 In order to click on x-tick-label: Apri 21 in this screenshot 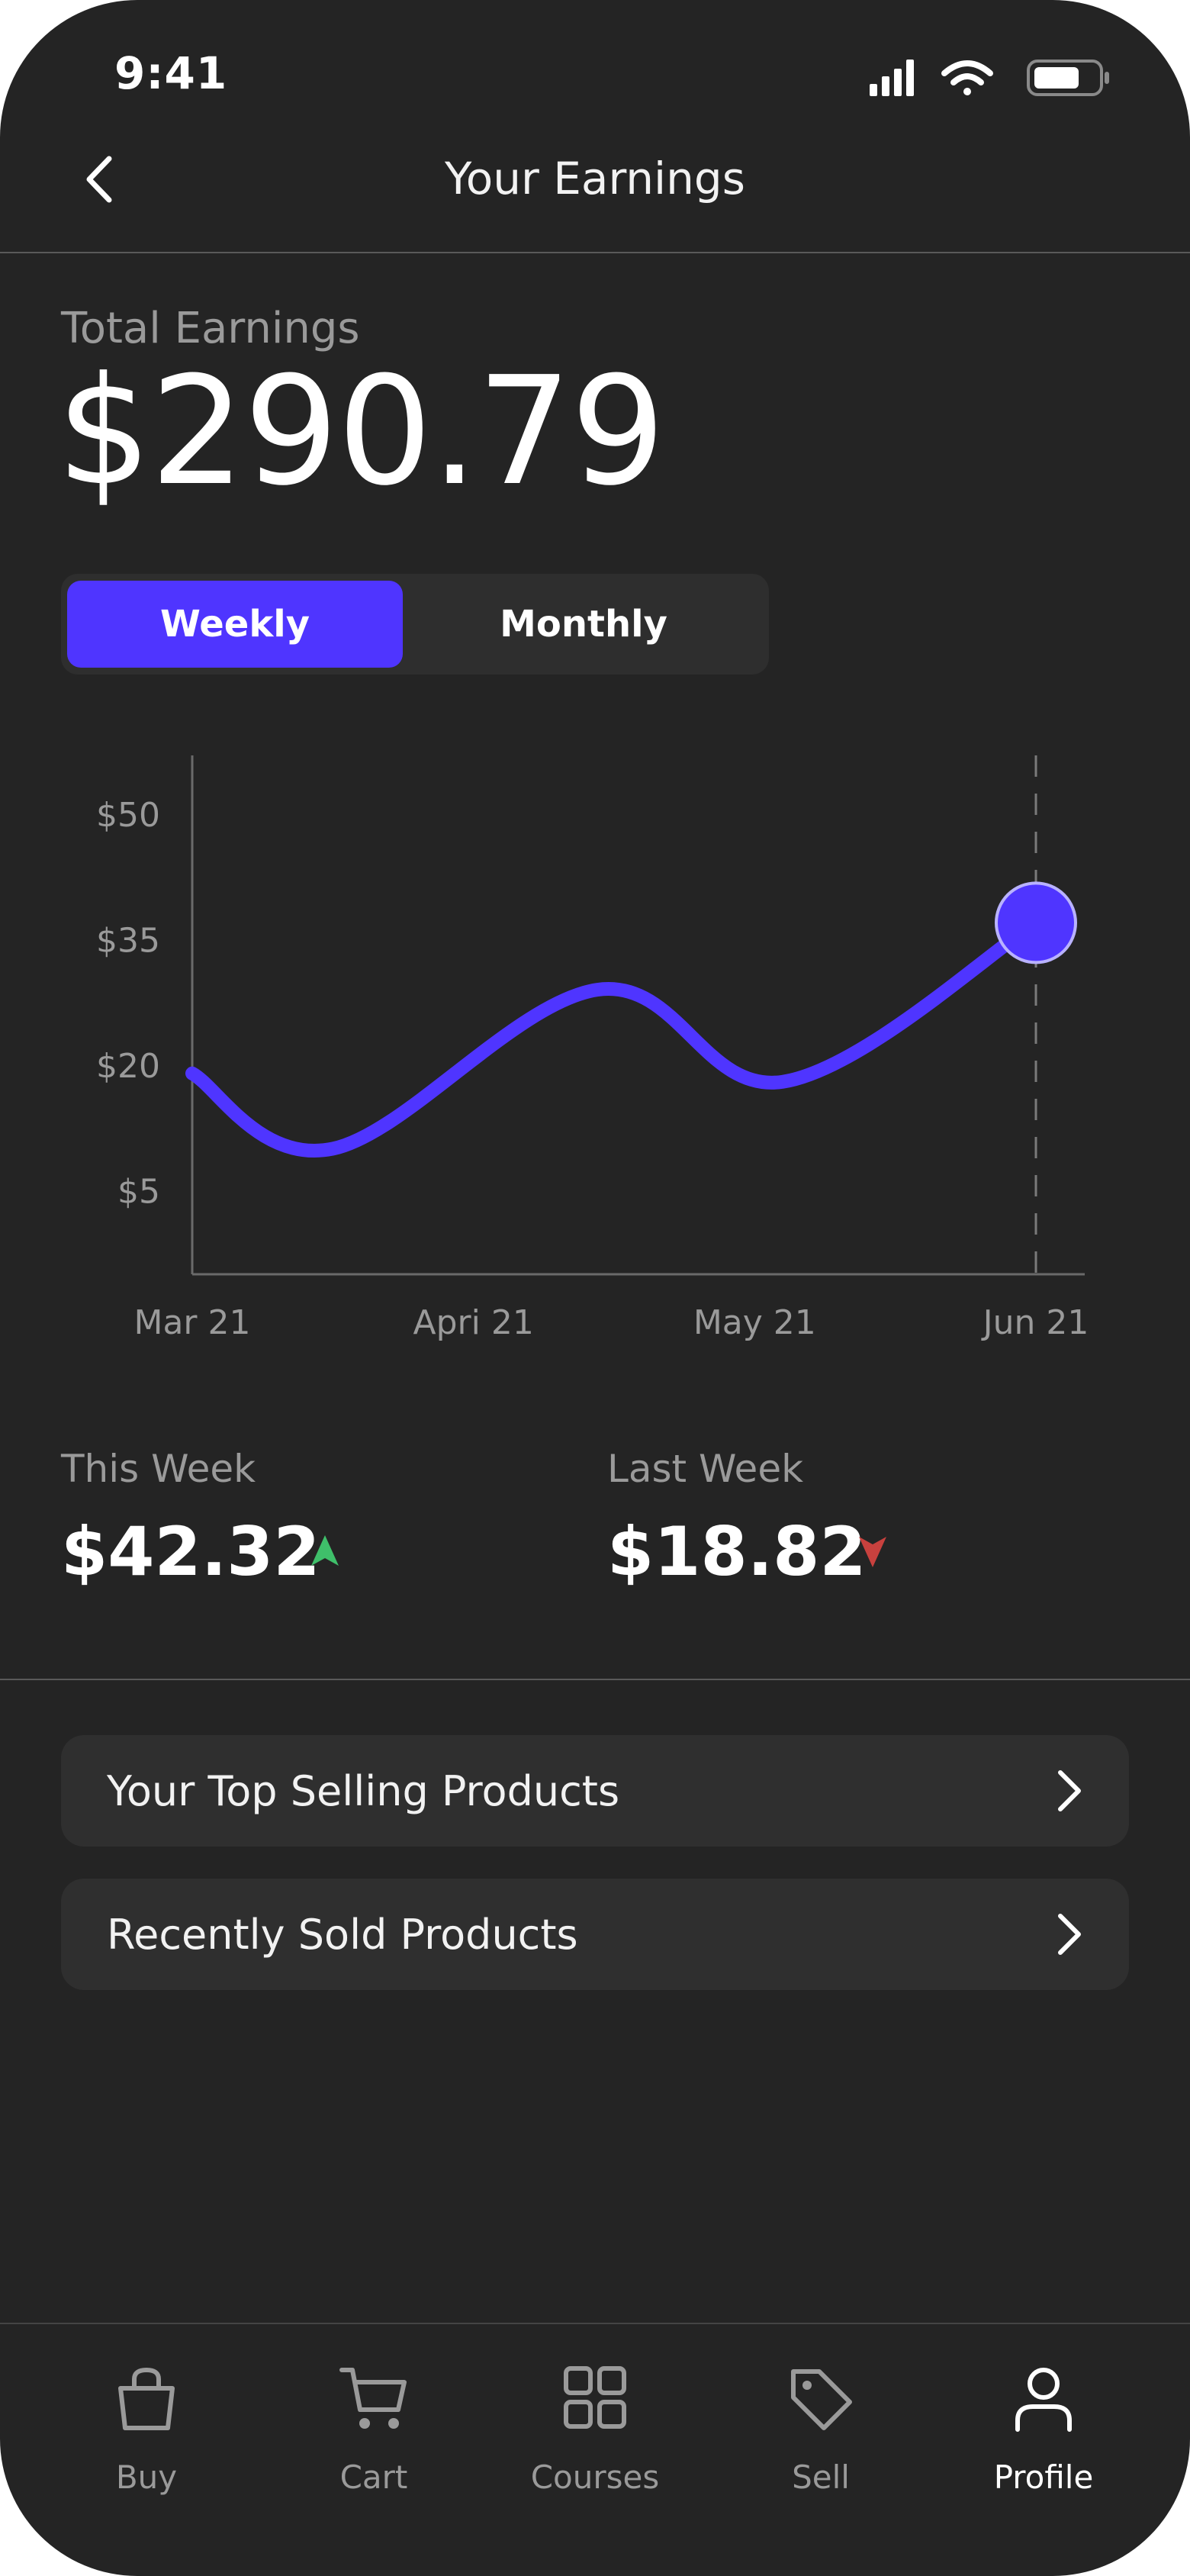, I will do `click(473, 1322)`.